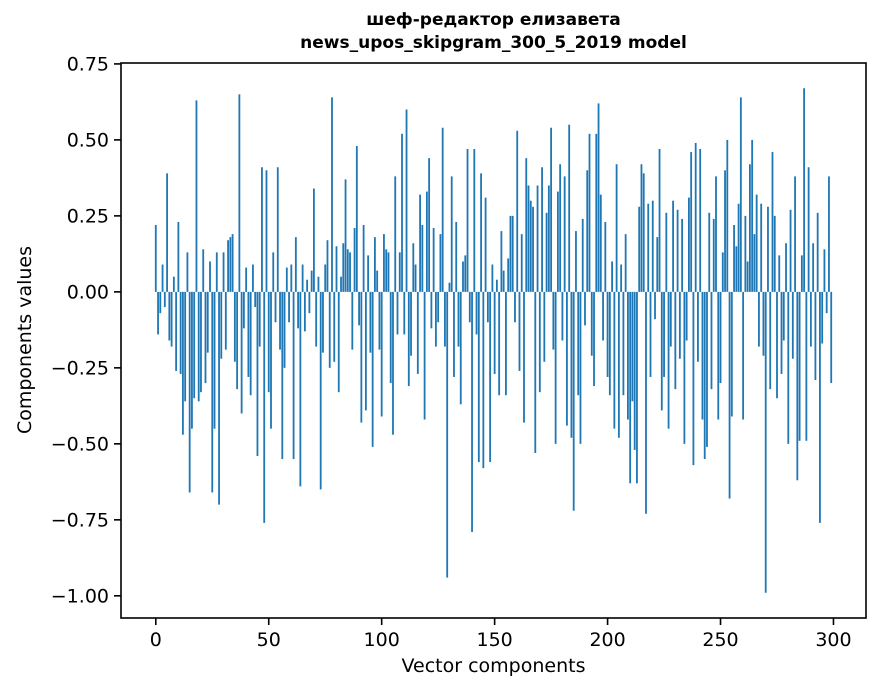  Describe the element at coordinates (156, 640) in the screenshot. I see `x-tick-label: 0` at that location.